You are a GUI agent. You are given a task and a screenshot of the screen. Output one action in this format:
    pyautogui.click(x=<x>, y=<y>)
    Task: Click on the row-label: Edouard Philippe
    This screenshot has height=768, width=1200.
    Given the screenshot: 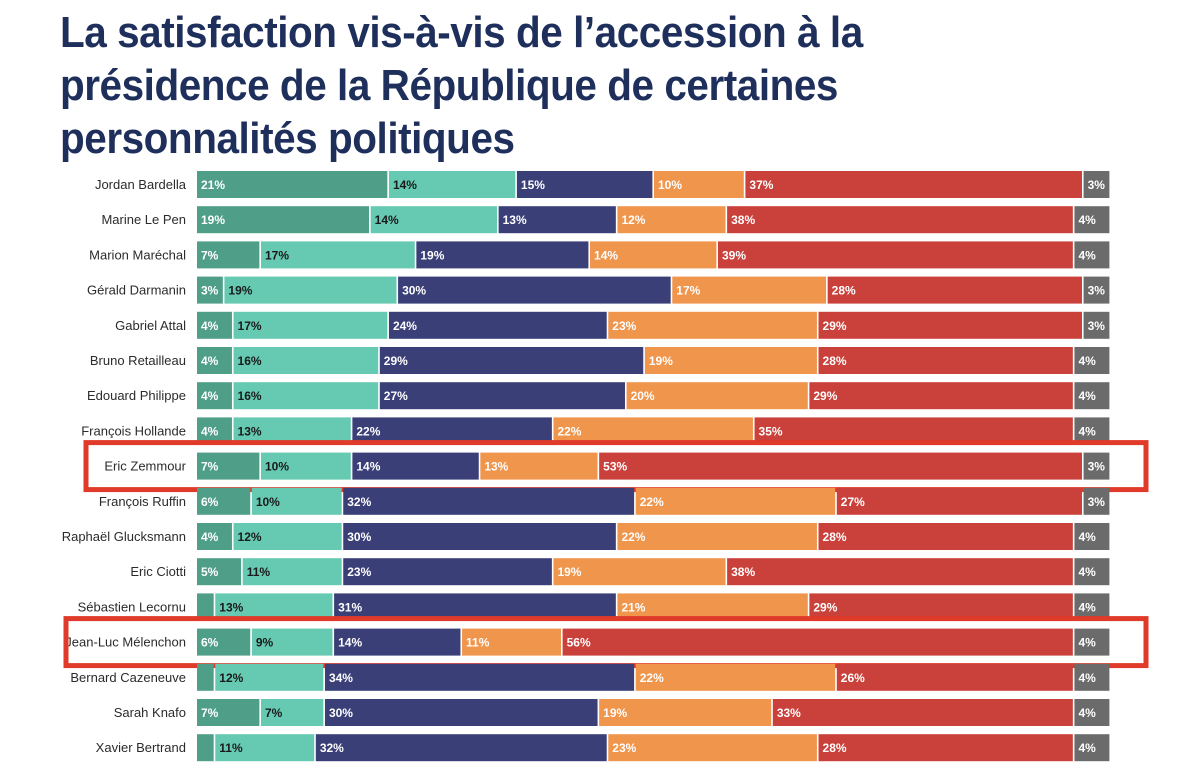 What is the action you would take?
    pyautogui.click(x=136, y=395)
    